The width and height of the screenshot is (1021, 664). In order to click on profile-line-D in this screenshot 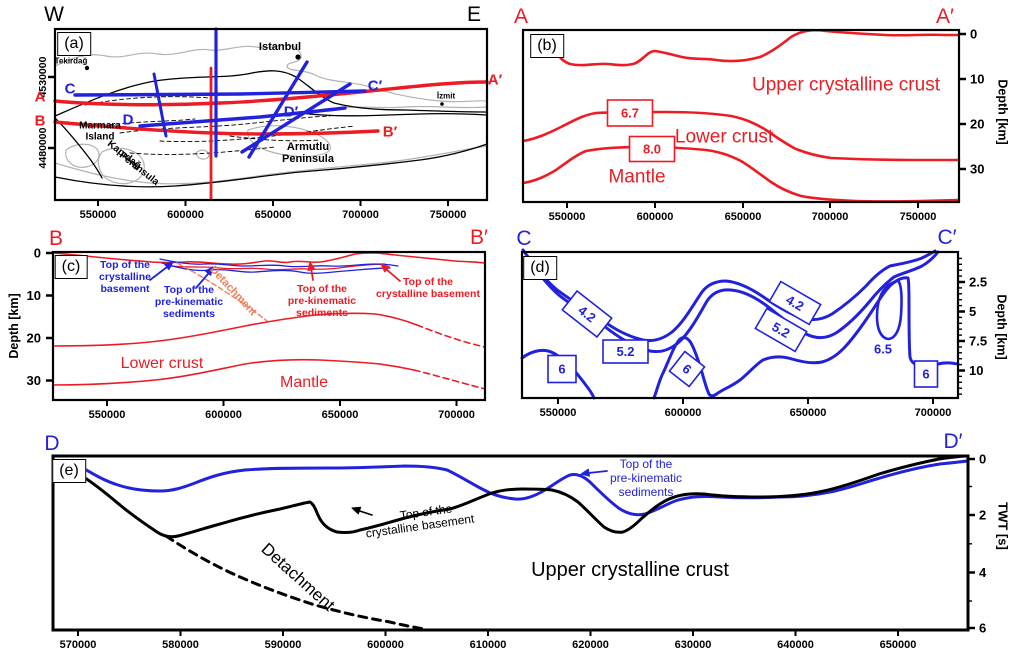, I will do `click(242, 117)`.